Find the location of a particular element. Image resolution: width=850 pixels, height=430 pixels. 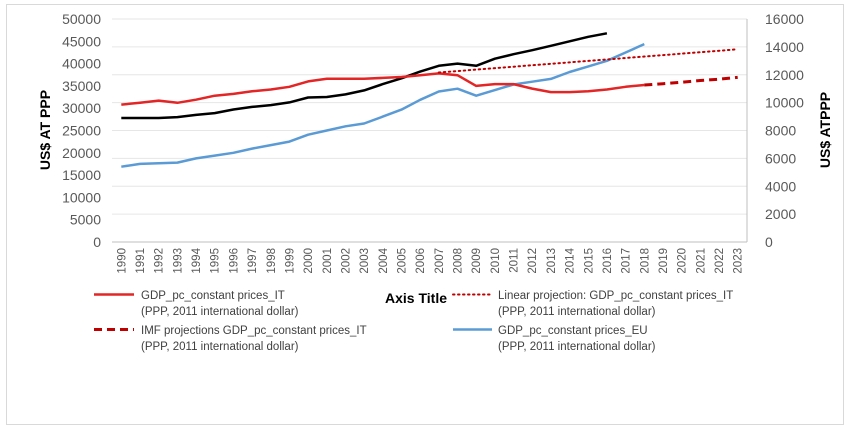

y-right-tick-label: 8000 is located at coordinates (780, 131).